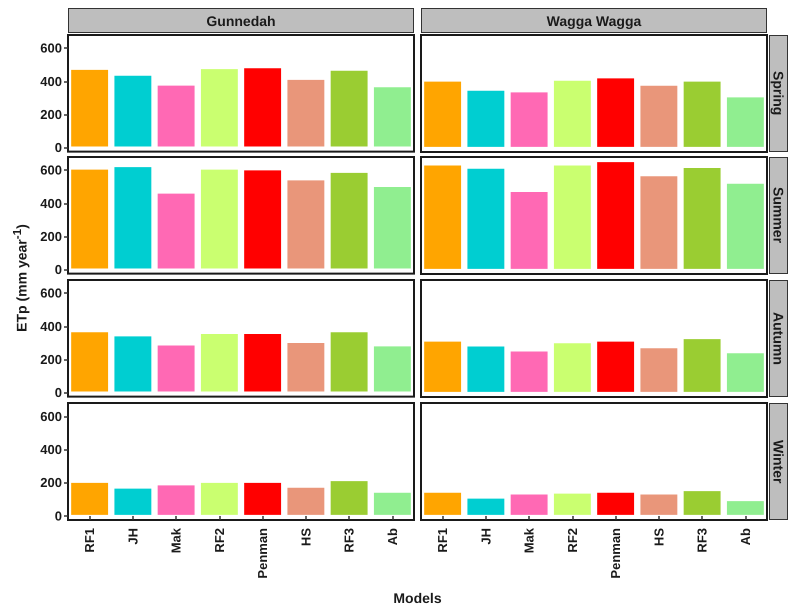  Describe the element at coordinates (241, 20) in the screenshot. I see `chart-title: Gunnedah` at that location.